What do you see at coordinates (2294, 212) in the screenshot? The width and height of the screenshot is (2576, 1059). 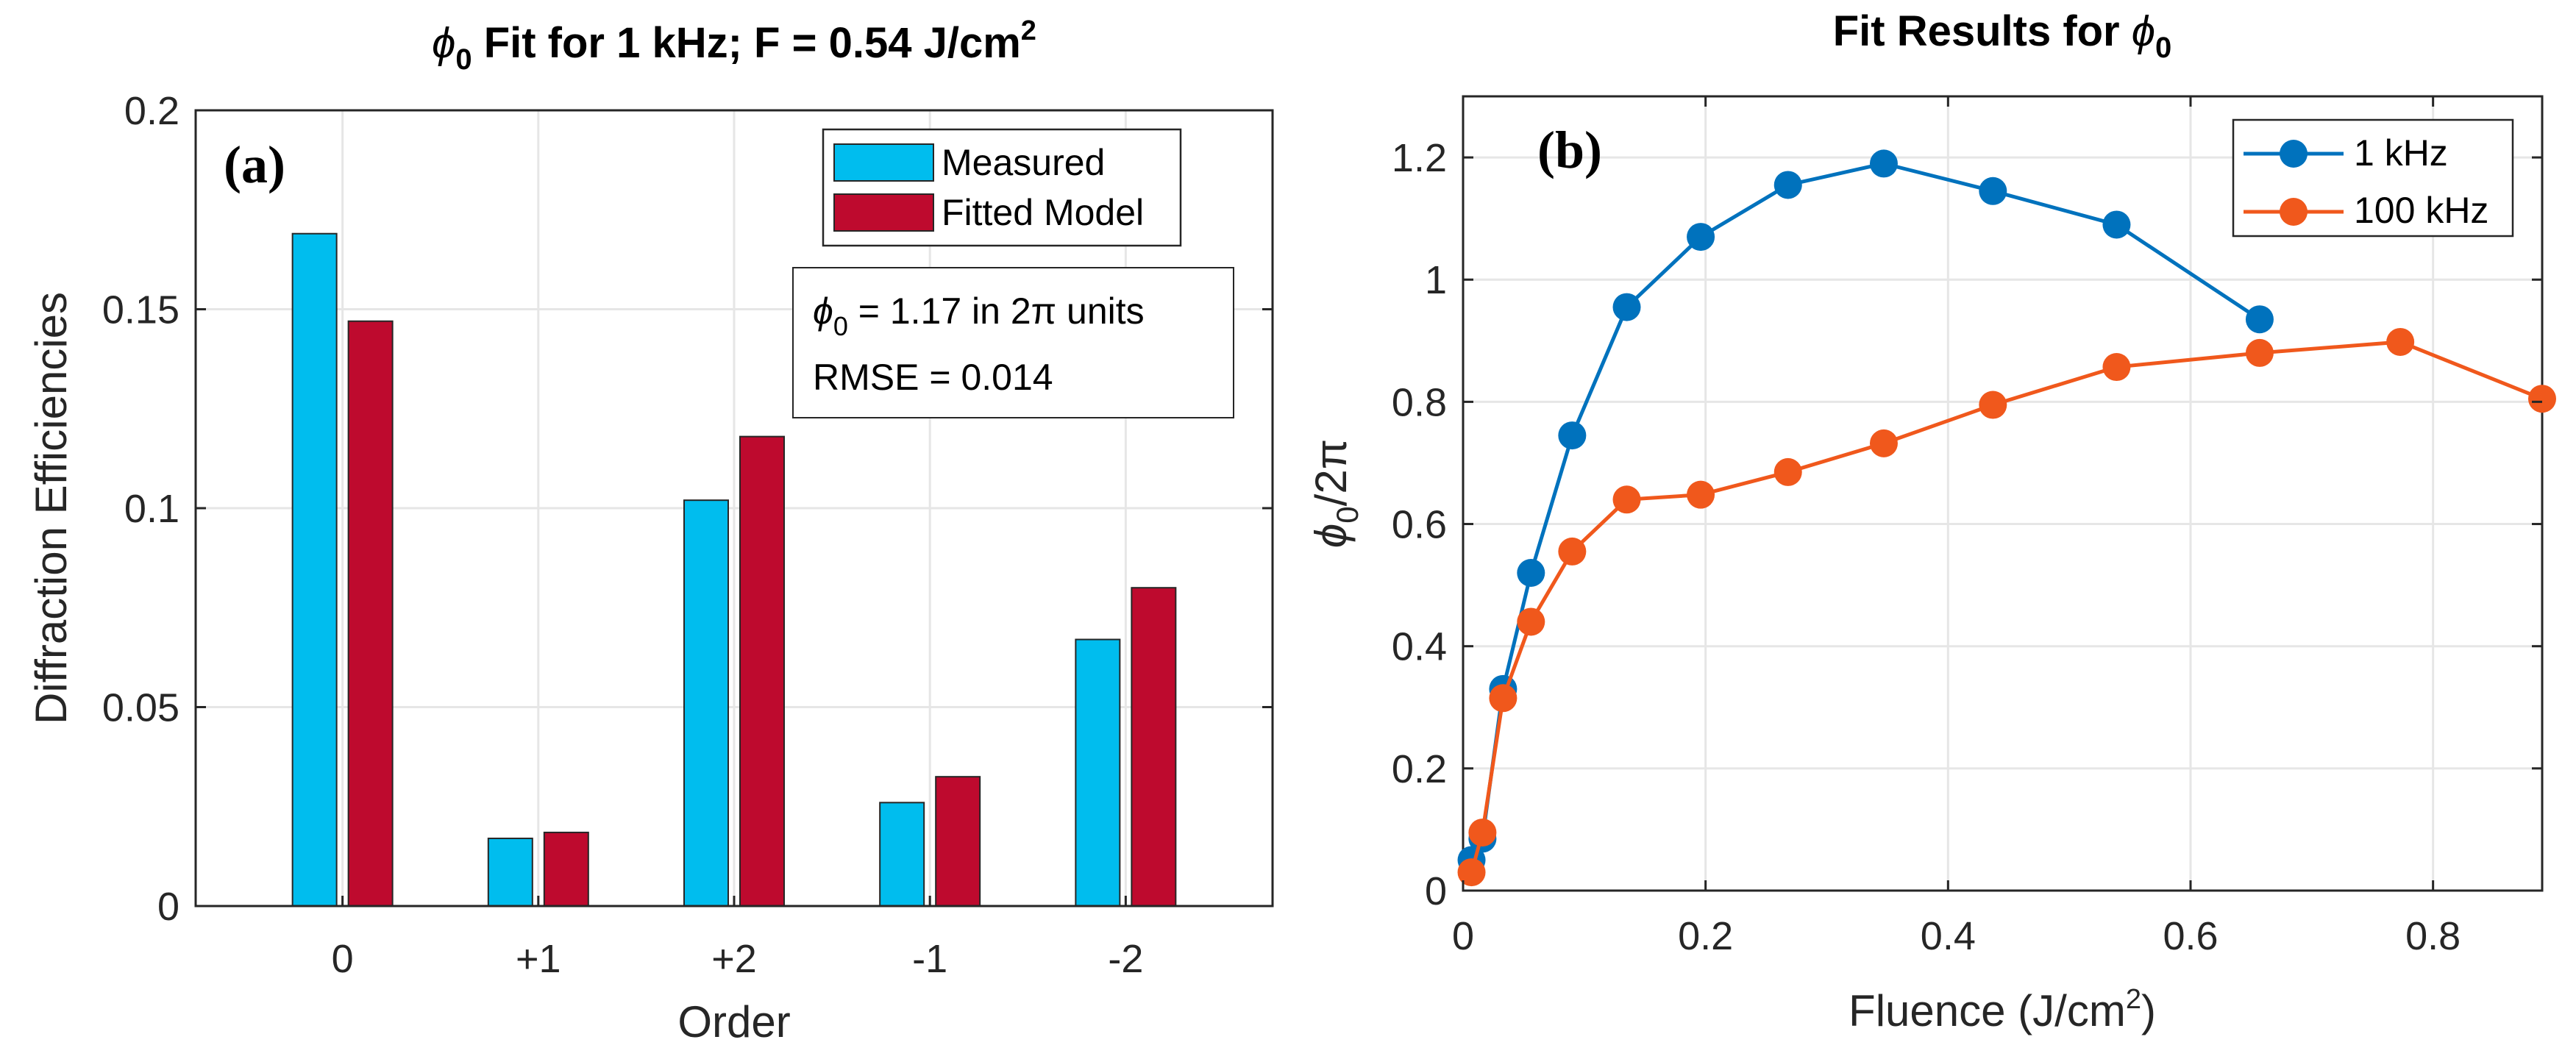 I see `legend-marker-100-khz` at bounding box center [2294, 212].